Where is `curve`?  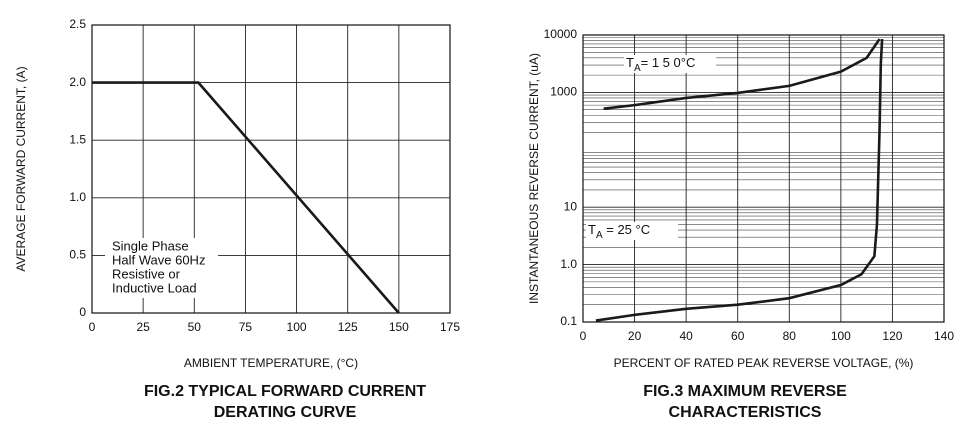 curve is located at coordinates (742, 74).